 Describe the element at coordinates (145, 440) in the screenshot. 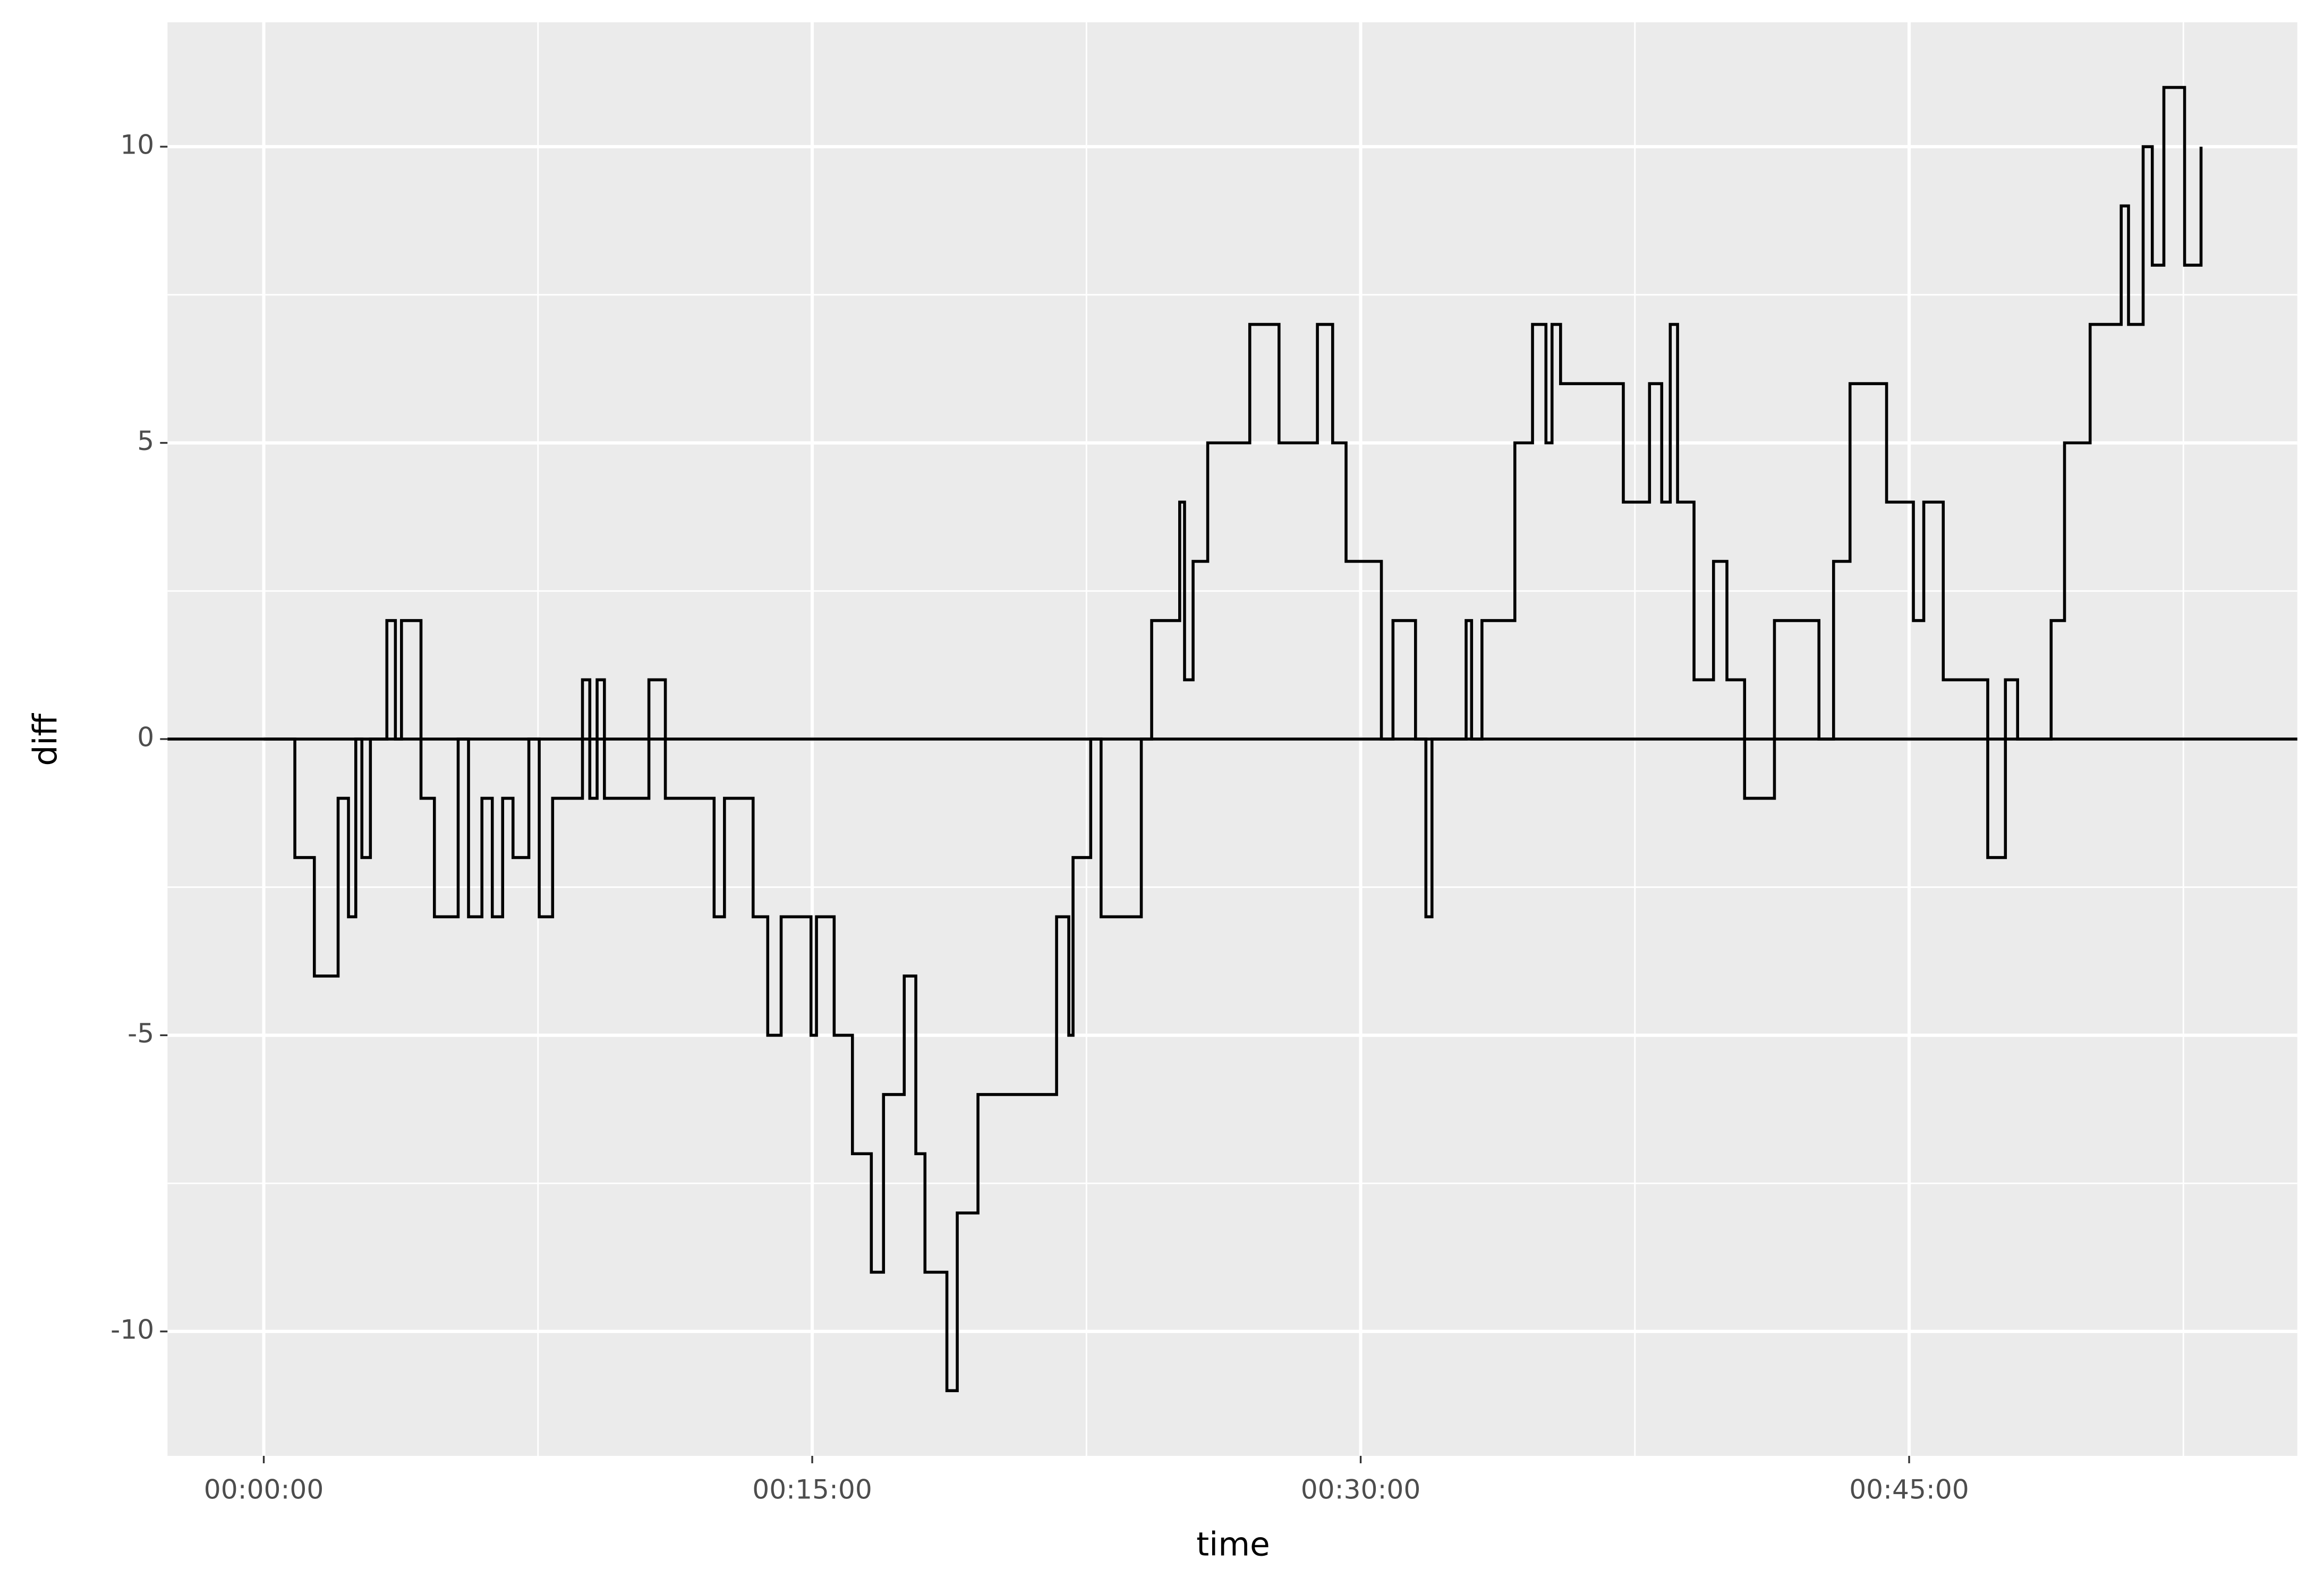

I see `y-tick-label: 5` at that location.